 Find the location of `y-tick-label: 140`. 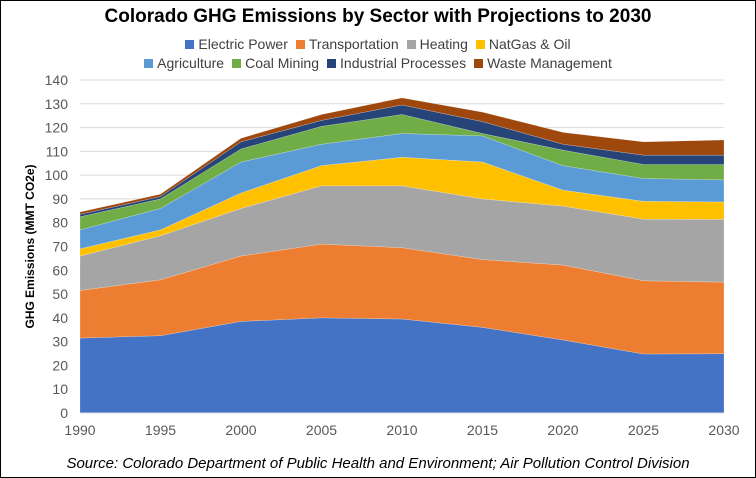

y-tick-label: 140 is located at coordinates (57, 80).